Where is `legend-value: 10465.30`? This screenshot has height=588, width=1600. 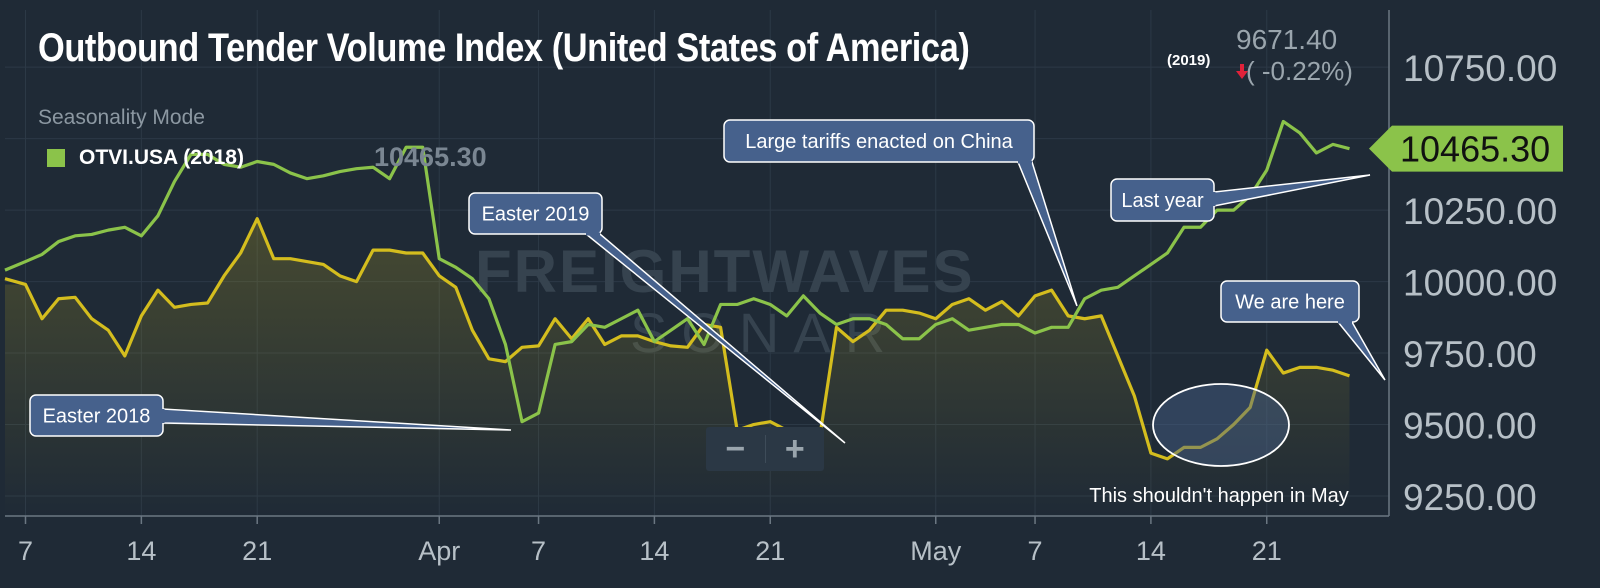 legend-value: 10465.30 is located at coordinates (430, 157).